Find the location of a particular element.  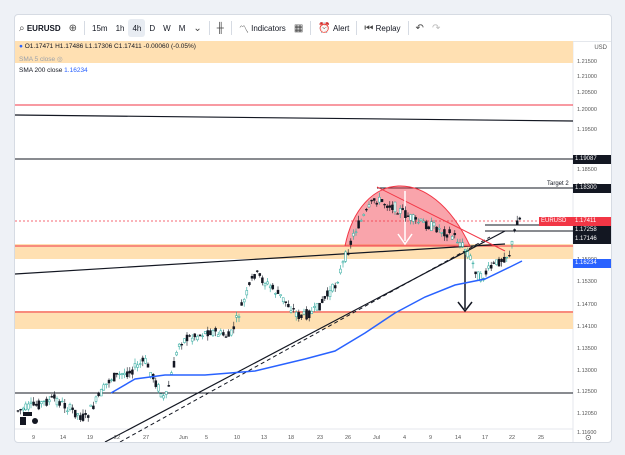

time-tick-label: 9 is located at coordinates (33, 438).